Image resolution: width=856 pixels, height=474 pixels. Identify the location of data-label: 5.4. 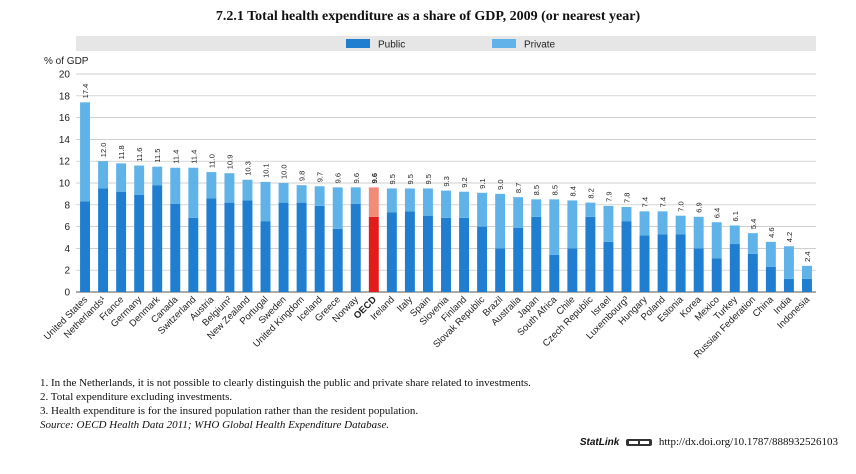
(753, 224).